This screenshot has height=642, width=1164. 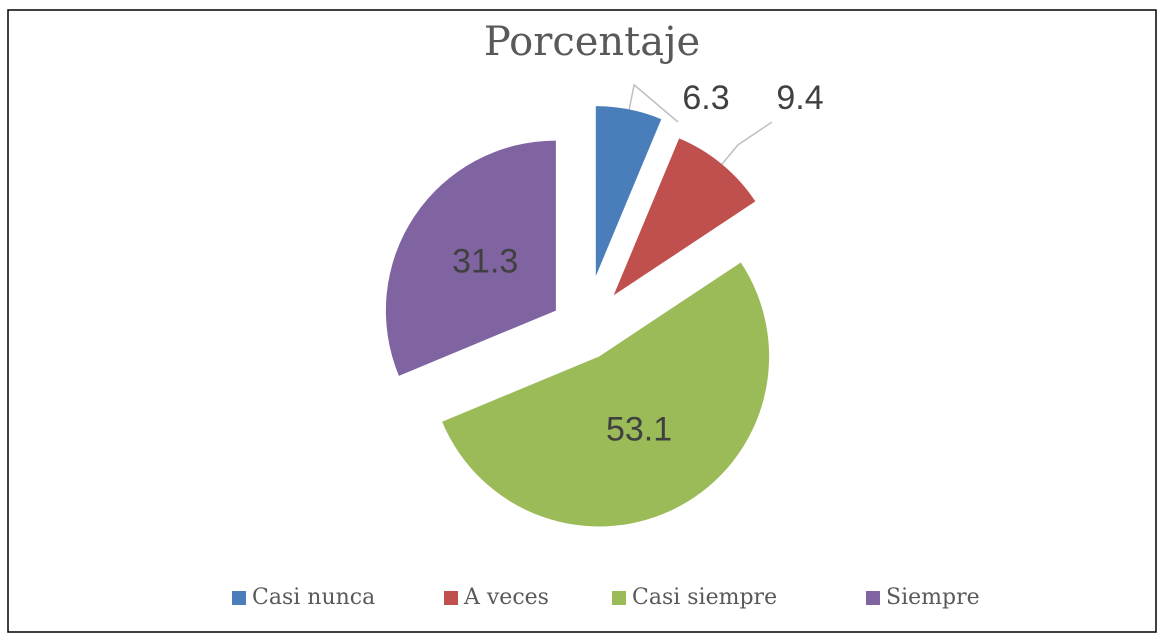 I want to click on data-label: 53.1, so click(x=639, y=429).